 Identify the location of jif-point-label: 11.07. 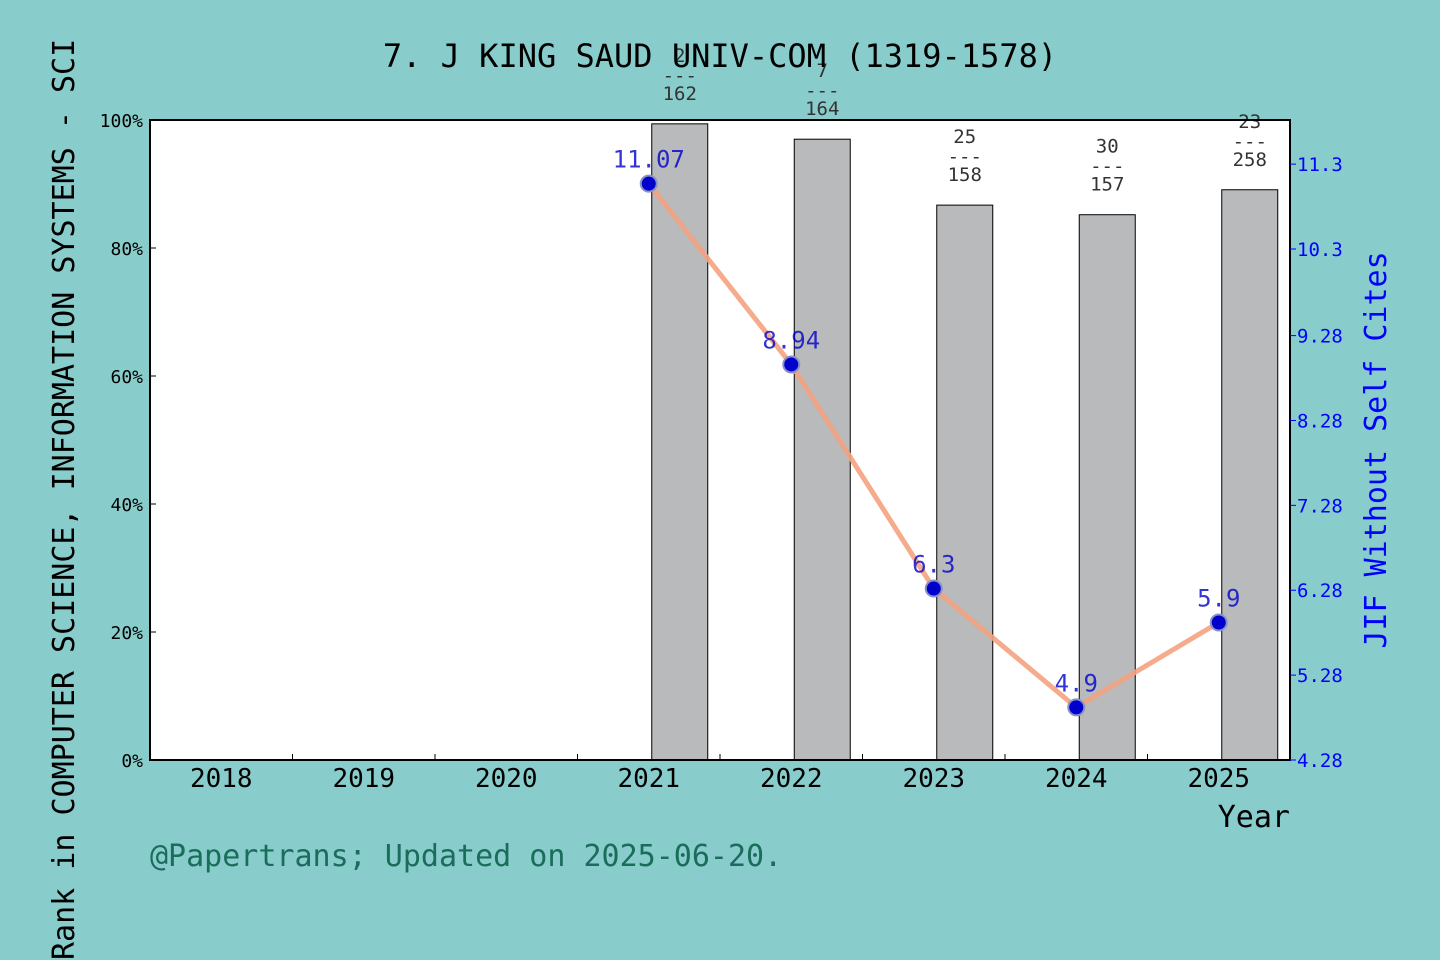
(649, 160).